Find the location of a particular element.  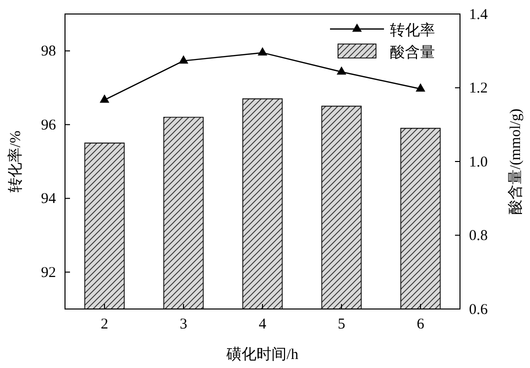

y2-tick-label: 0.8 is located at coordinates (478, 236).